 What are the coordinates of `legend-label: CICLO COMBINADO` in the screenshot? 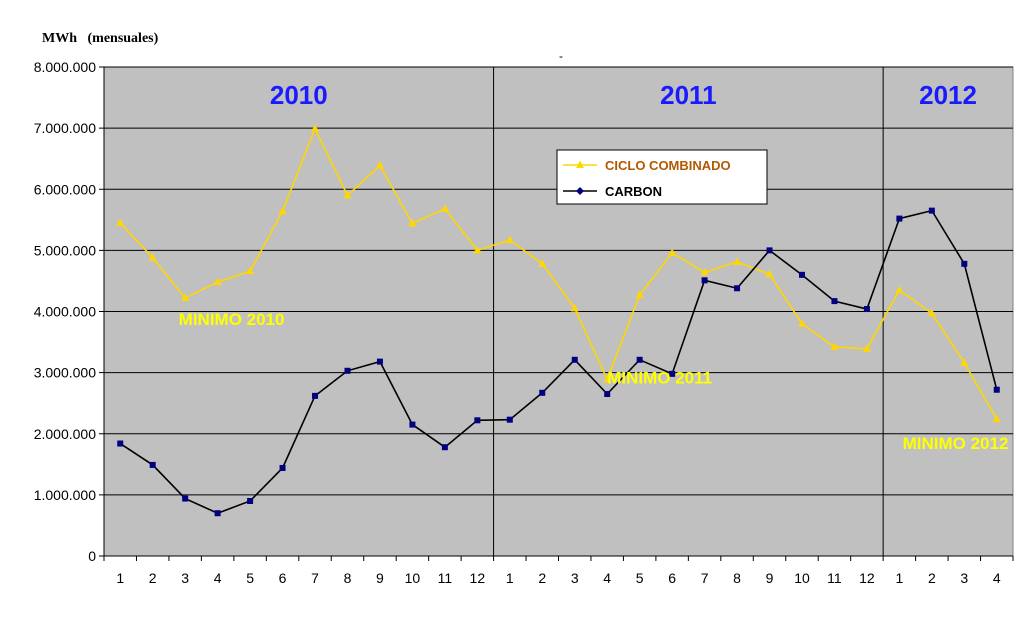 It's located at (668, 165).